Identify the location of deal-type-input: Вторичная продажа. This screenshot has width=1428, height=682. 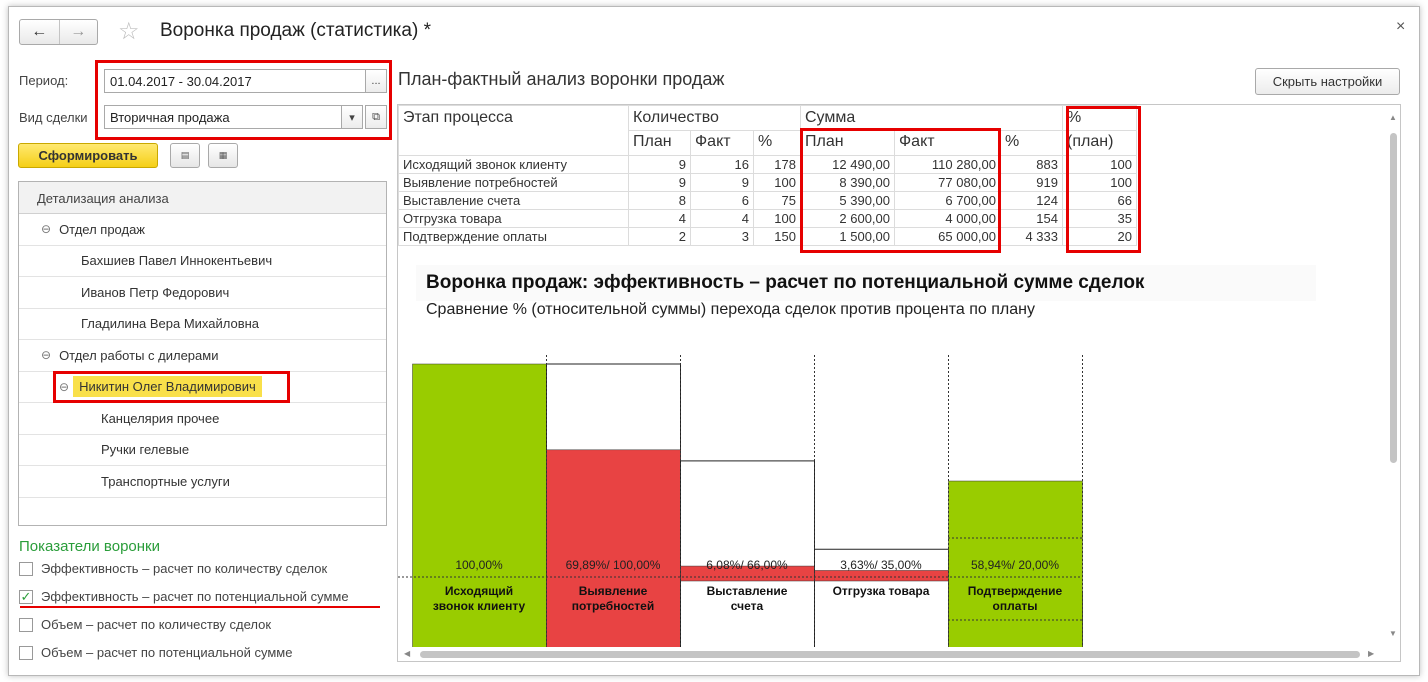
(224, 117).